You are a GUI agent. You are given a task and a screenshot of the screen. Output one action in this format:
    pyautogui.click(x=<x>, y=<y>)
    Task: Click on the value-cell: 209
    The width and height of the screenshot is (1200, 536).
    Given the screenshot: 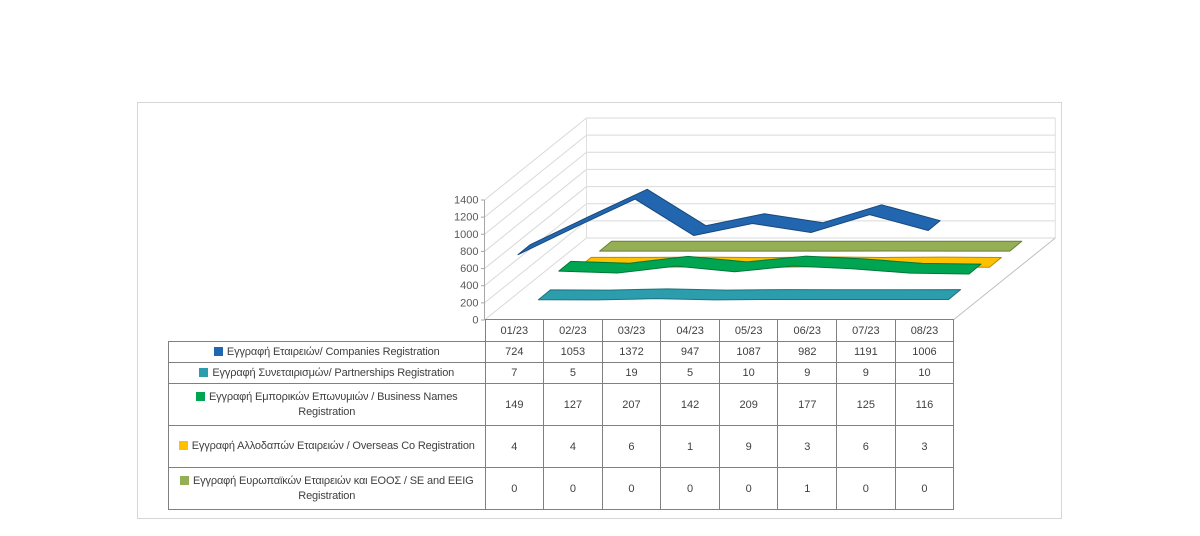 What is the action you would take?
    pyautogui.click(x=748, y=404)
    